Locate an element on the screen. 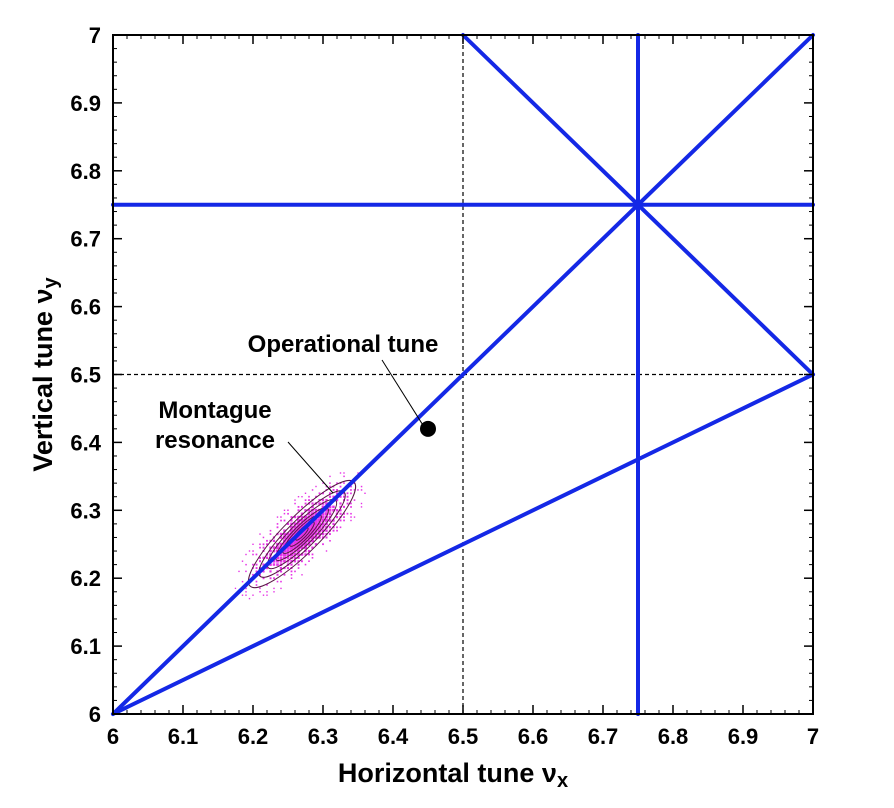  x-axis-label-subscript: x is located at coordinates (562, 781).